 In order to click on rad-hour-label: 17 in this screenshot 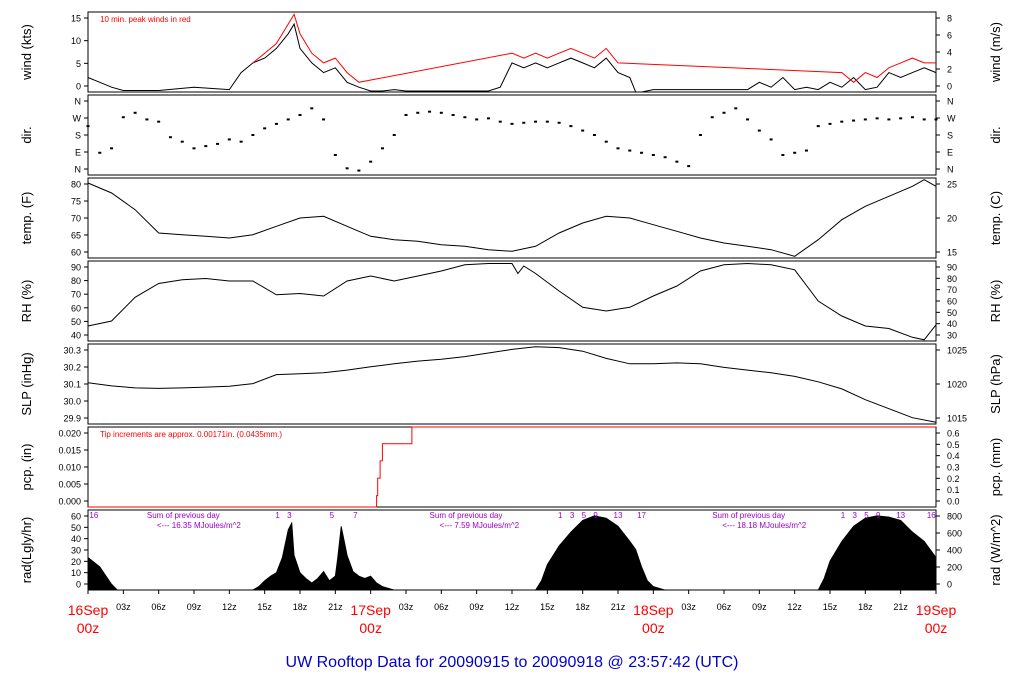, I will do `click(641, 515)`.